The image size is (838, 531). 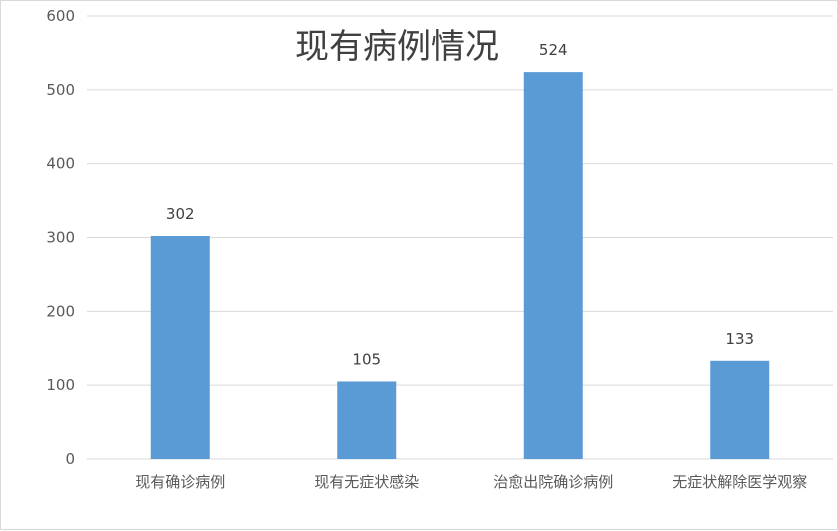 What do you see at coordinates (397, 47) in the screenshot?
I see `chart-title: 现有病例情况` at bounding box center [397, 47].